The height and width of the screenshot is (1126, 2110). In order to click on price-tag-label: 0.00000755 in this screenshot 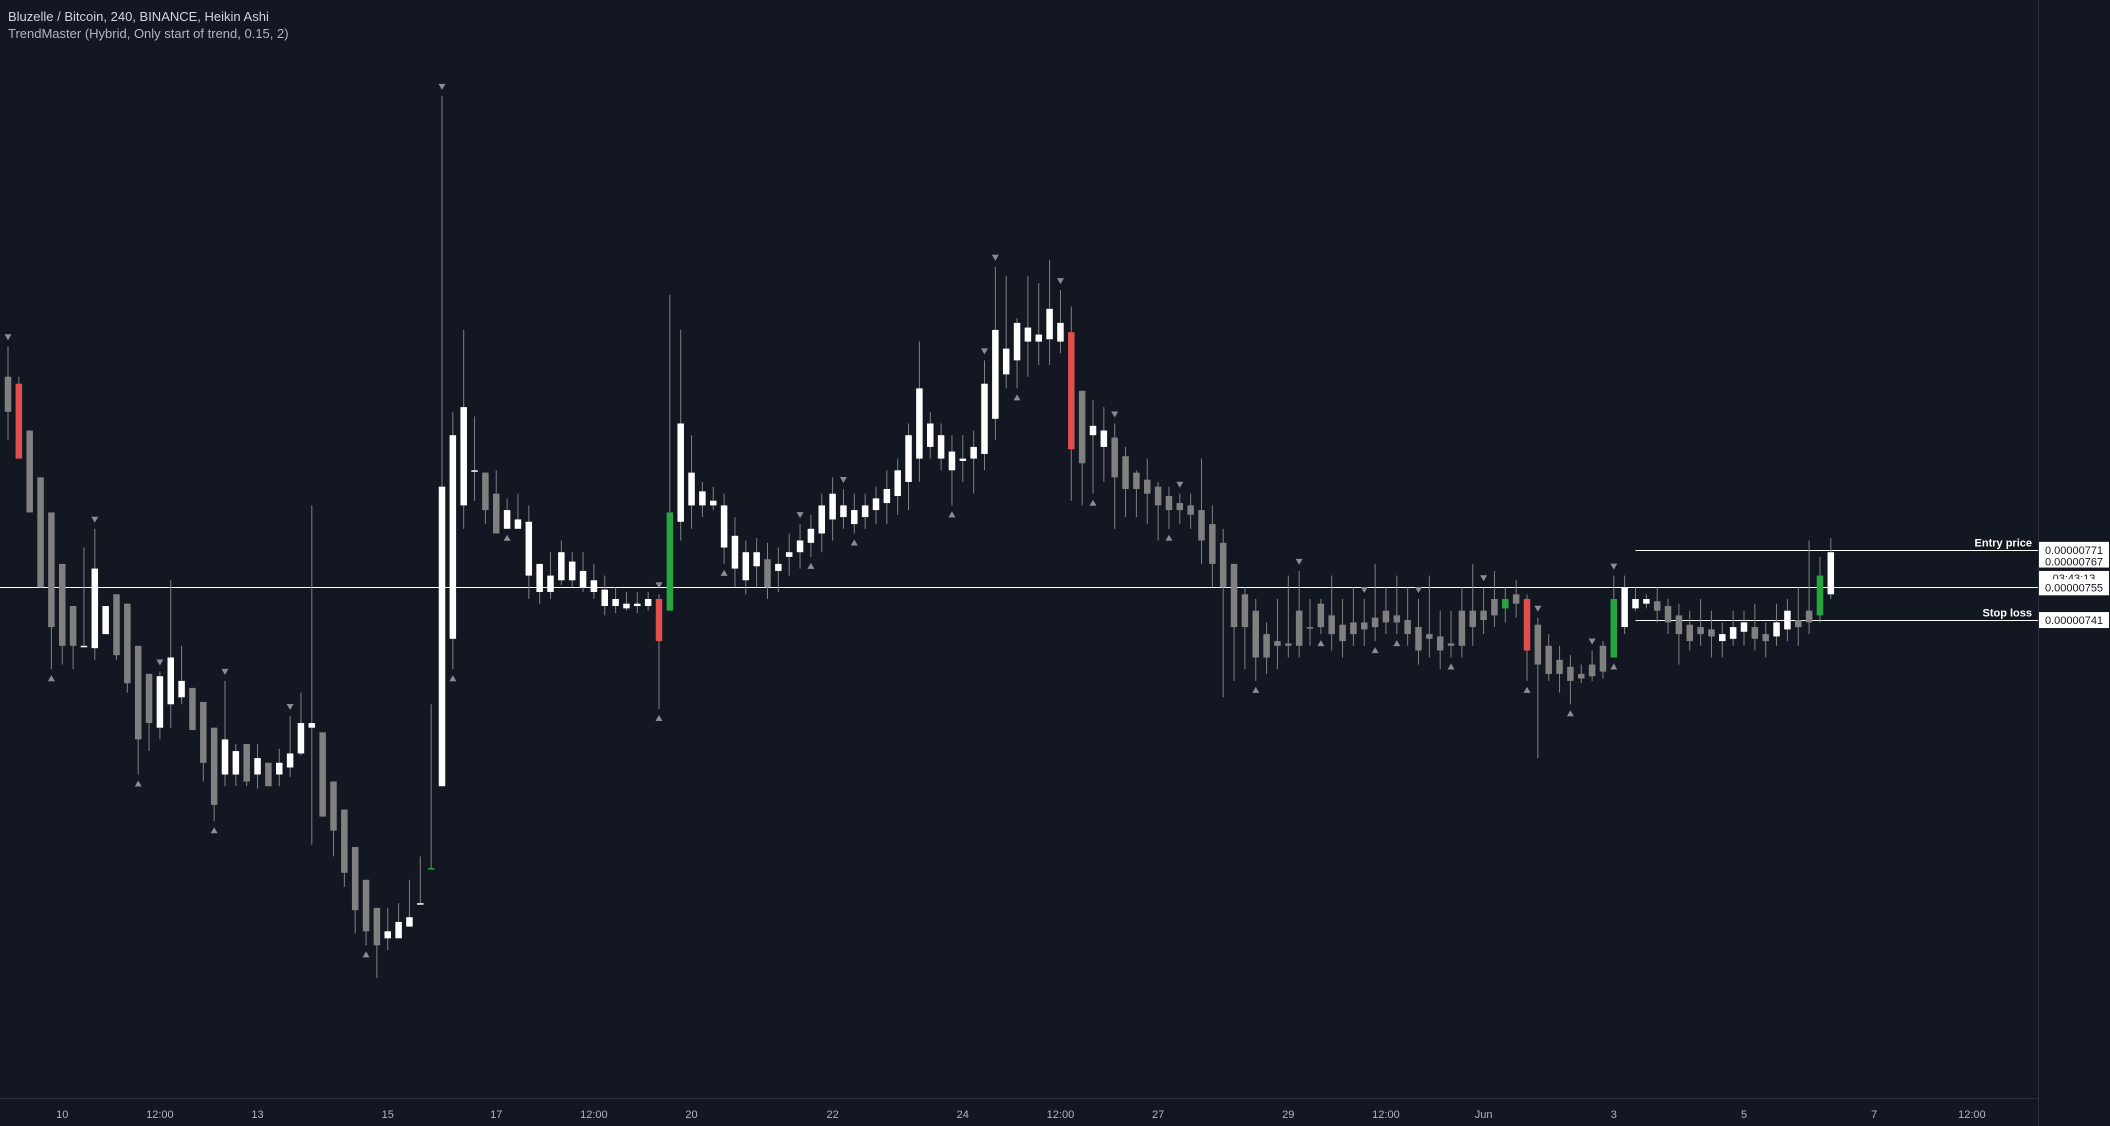, I will do `click(2074, 588)`.